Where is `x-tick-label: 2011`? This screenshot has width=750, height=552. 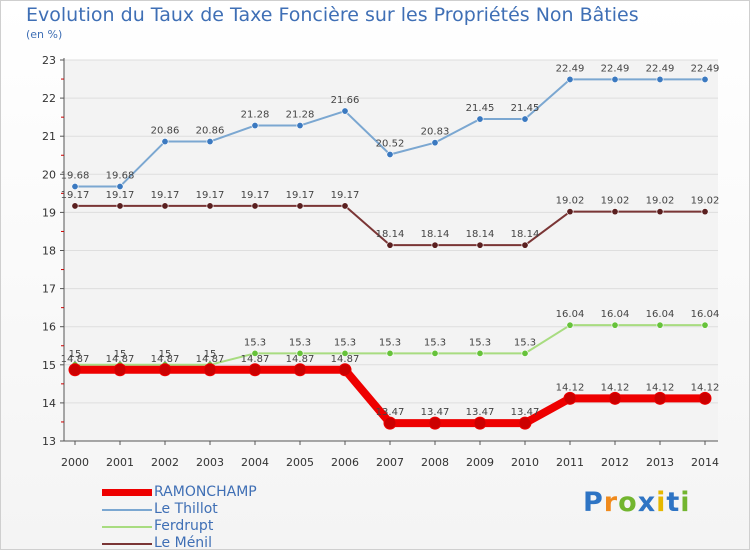
x-tick-label: 2011 is located at coordinates (570, 462).